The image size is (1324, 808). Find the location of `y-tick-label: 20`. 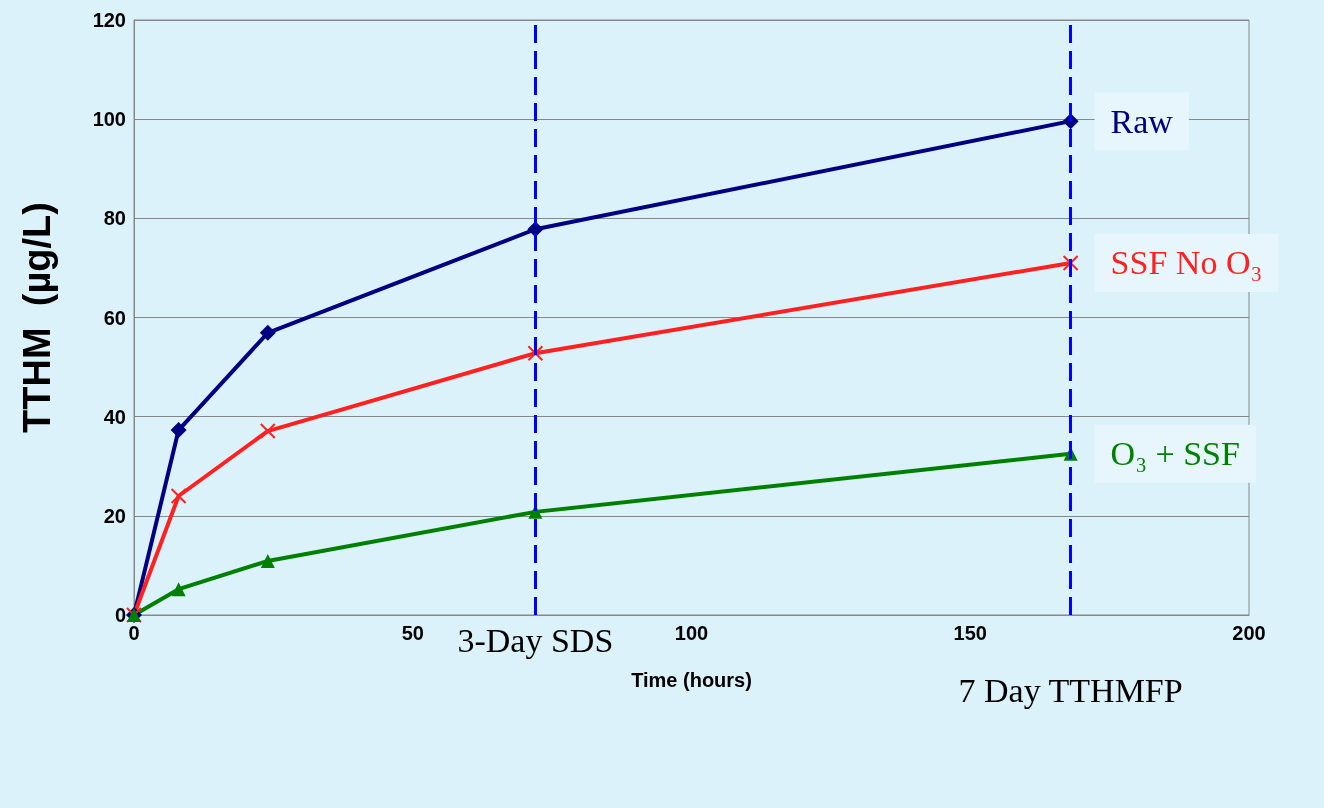

y-tick-label: 20 is located at coordinates (114, 515).